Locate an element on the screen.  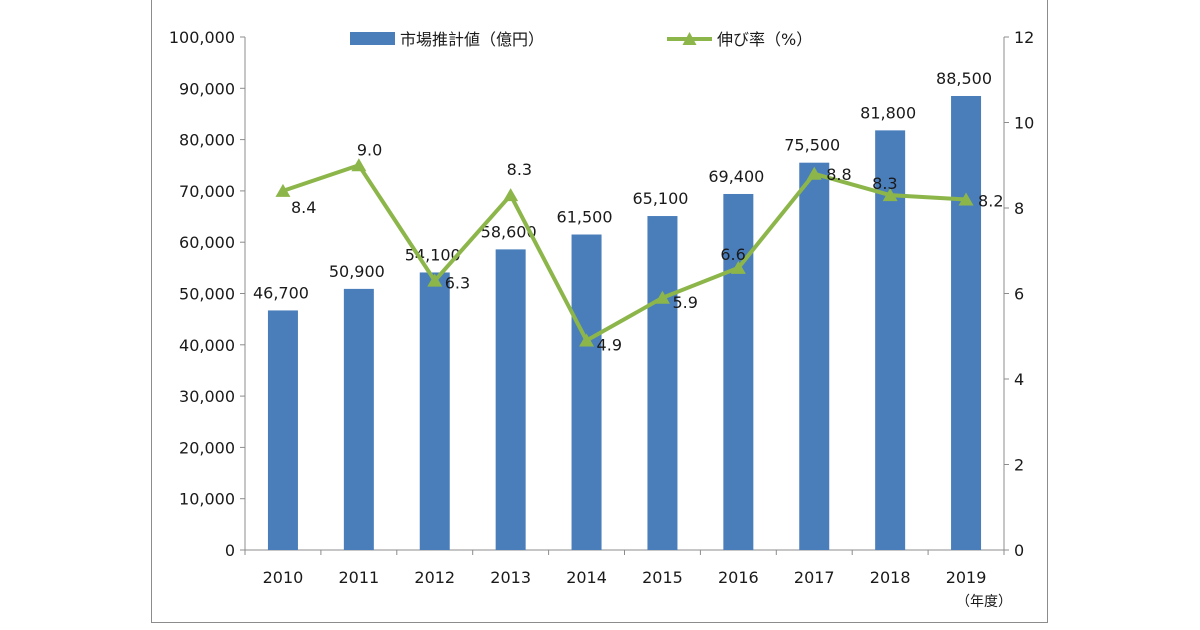
line-value-label: 6.3 is located at coordinates (457, 283).